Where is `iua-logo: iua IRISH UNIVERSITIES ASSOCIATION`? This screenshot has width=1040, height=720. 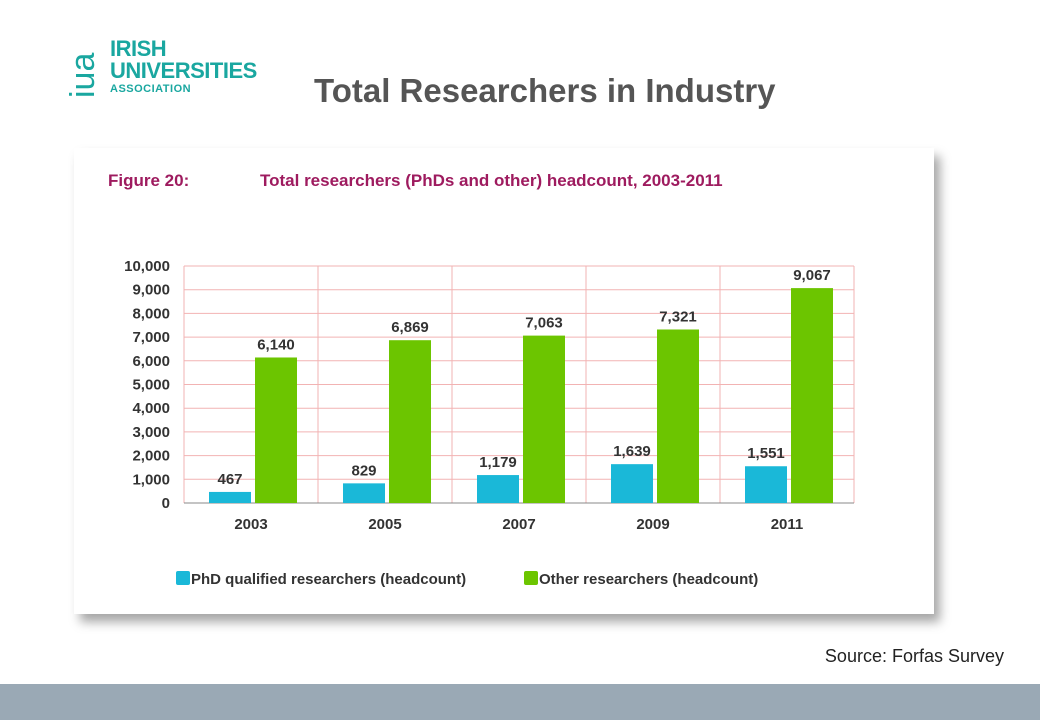 iua-logo: iua IRISH UNIVERSITIES ASSOCIATION is located at coordinates (168, 70).